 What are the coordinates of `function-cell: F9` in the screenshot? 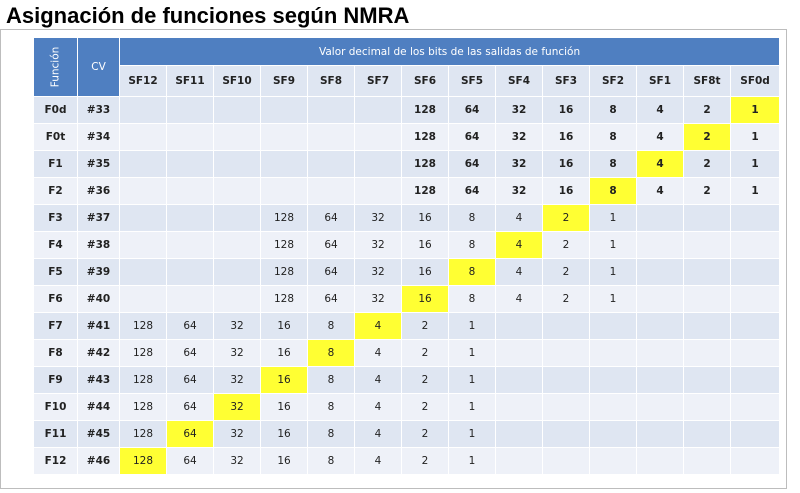 It's located at (55, 380).